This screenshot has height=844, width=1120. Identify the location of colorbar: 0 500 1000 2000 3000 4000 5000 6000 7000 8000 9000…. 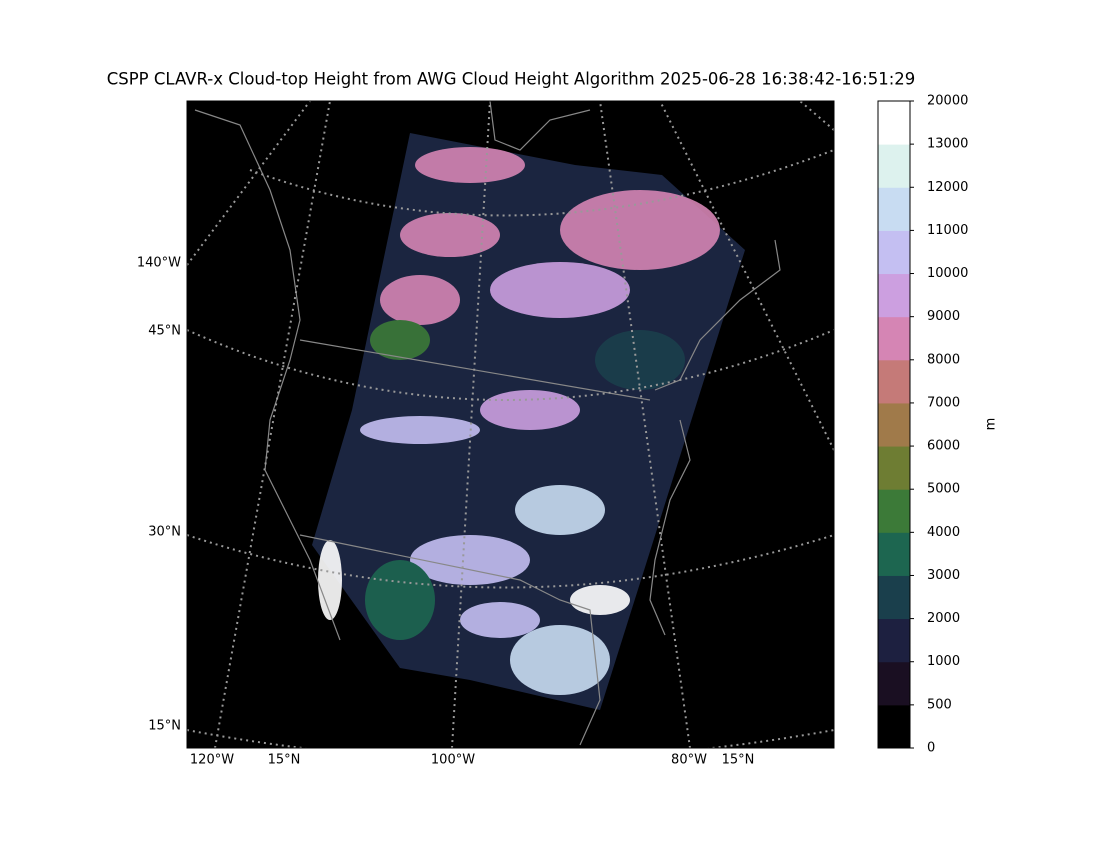
(938, 425).